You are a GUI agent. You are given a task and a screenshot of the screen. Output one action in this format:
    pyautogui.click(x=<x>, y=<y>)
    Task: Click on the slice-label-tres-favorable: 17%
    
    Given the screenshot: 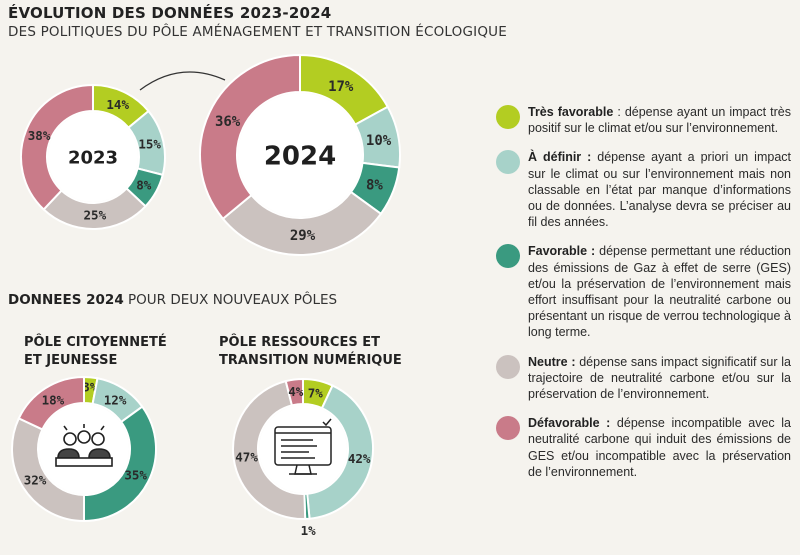 What is the action you would take?
    pyautogui.click(x=341, y=87)
    